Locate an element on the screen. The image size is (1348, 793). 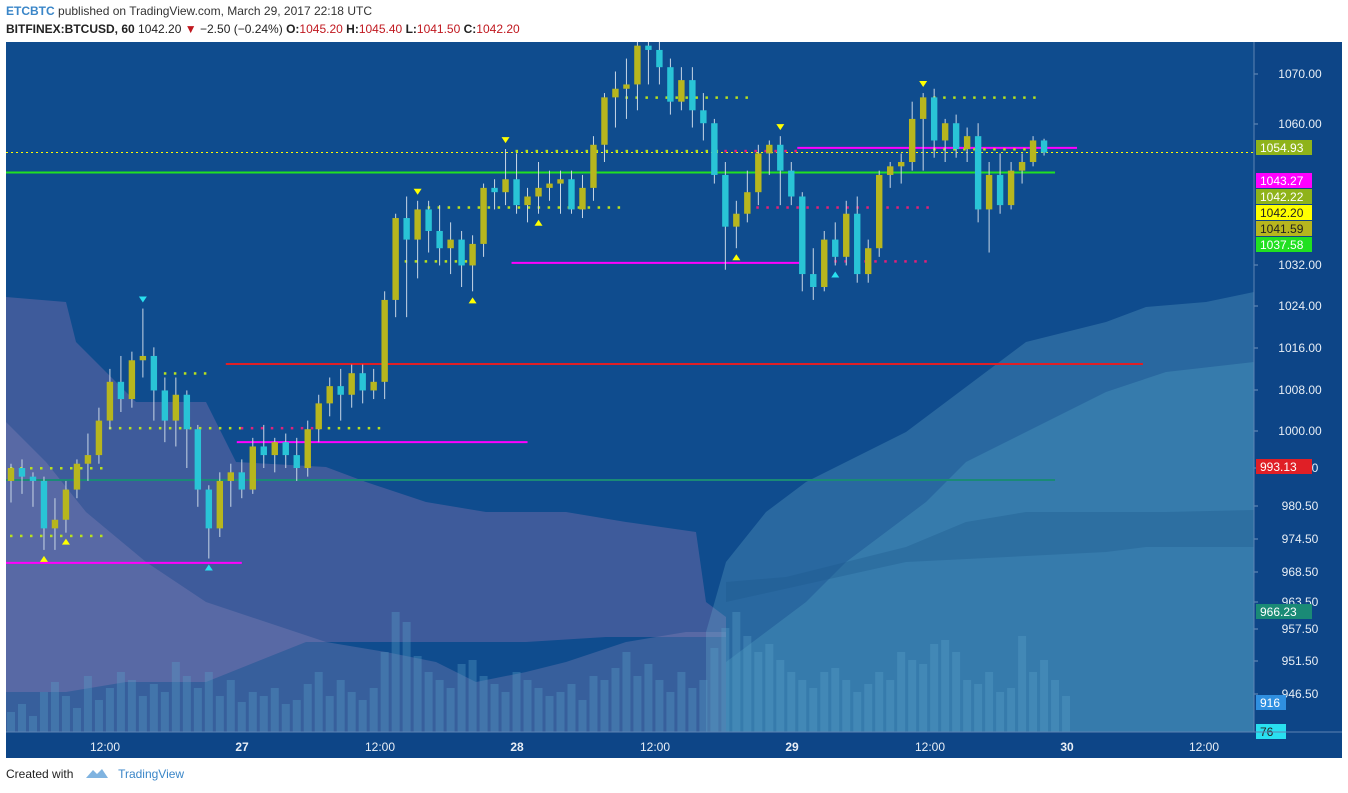
open-label: O: is located at coordinates (293, 29).